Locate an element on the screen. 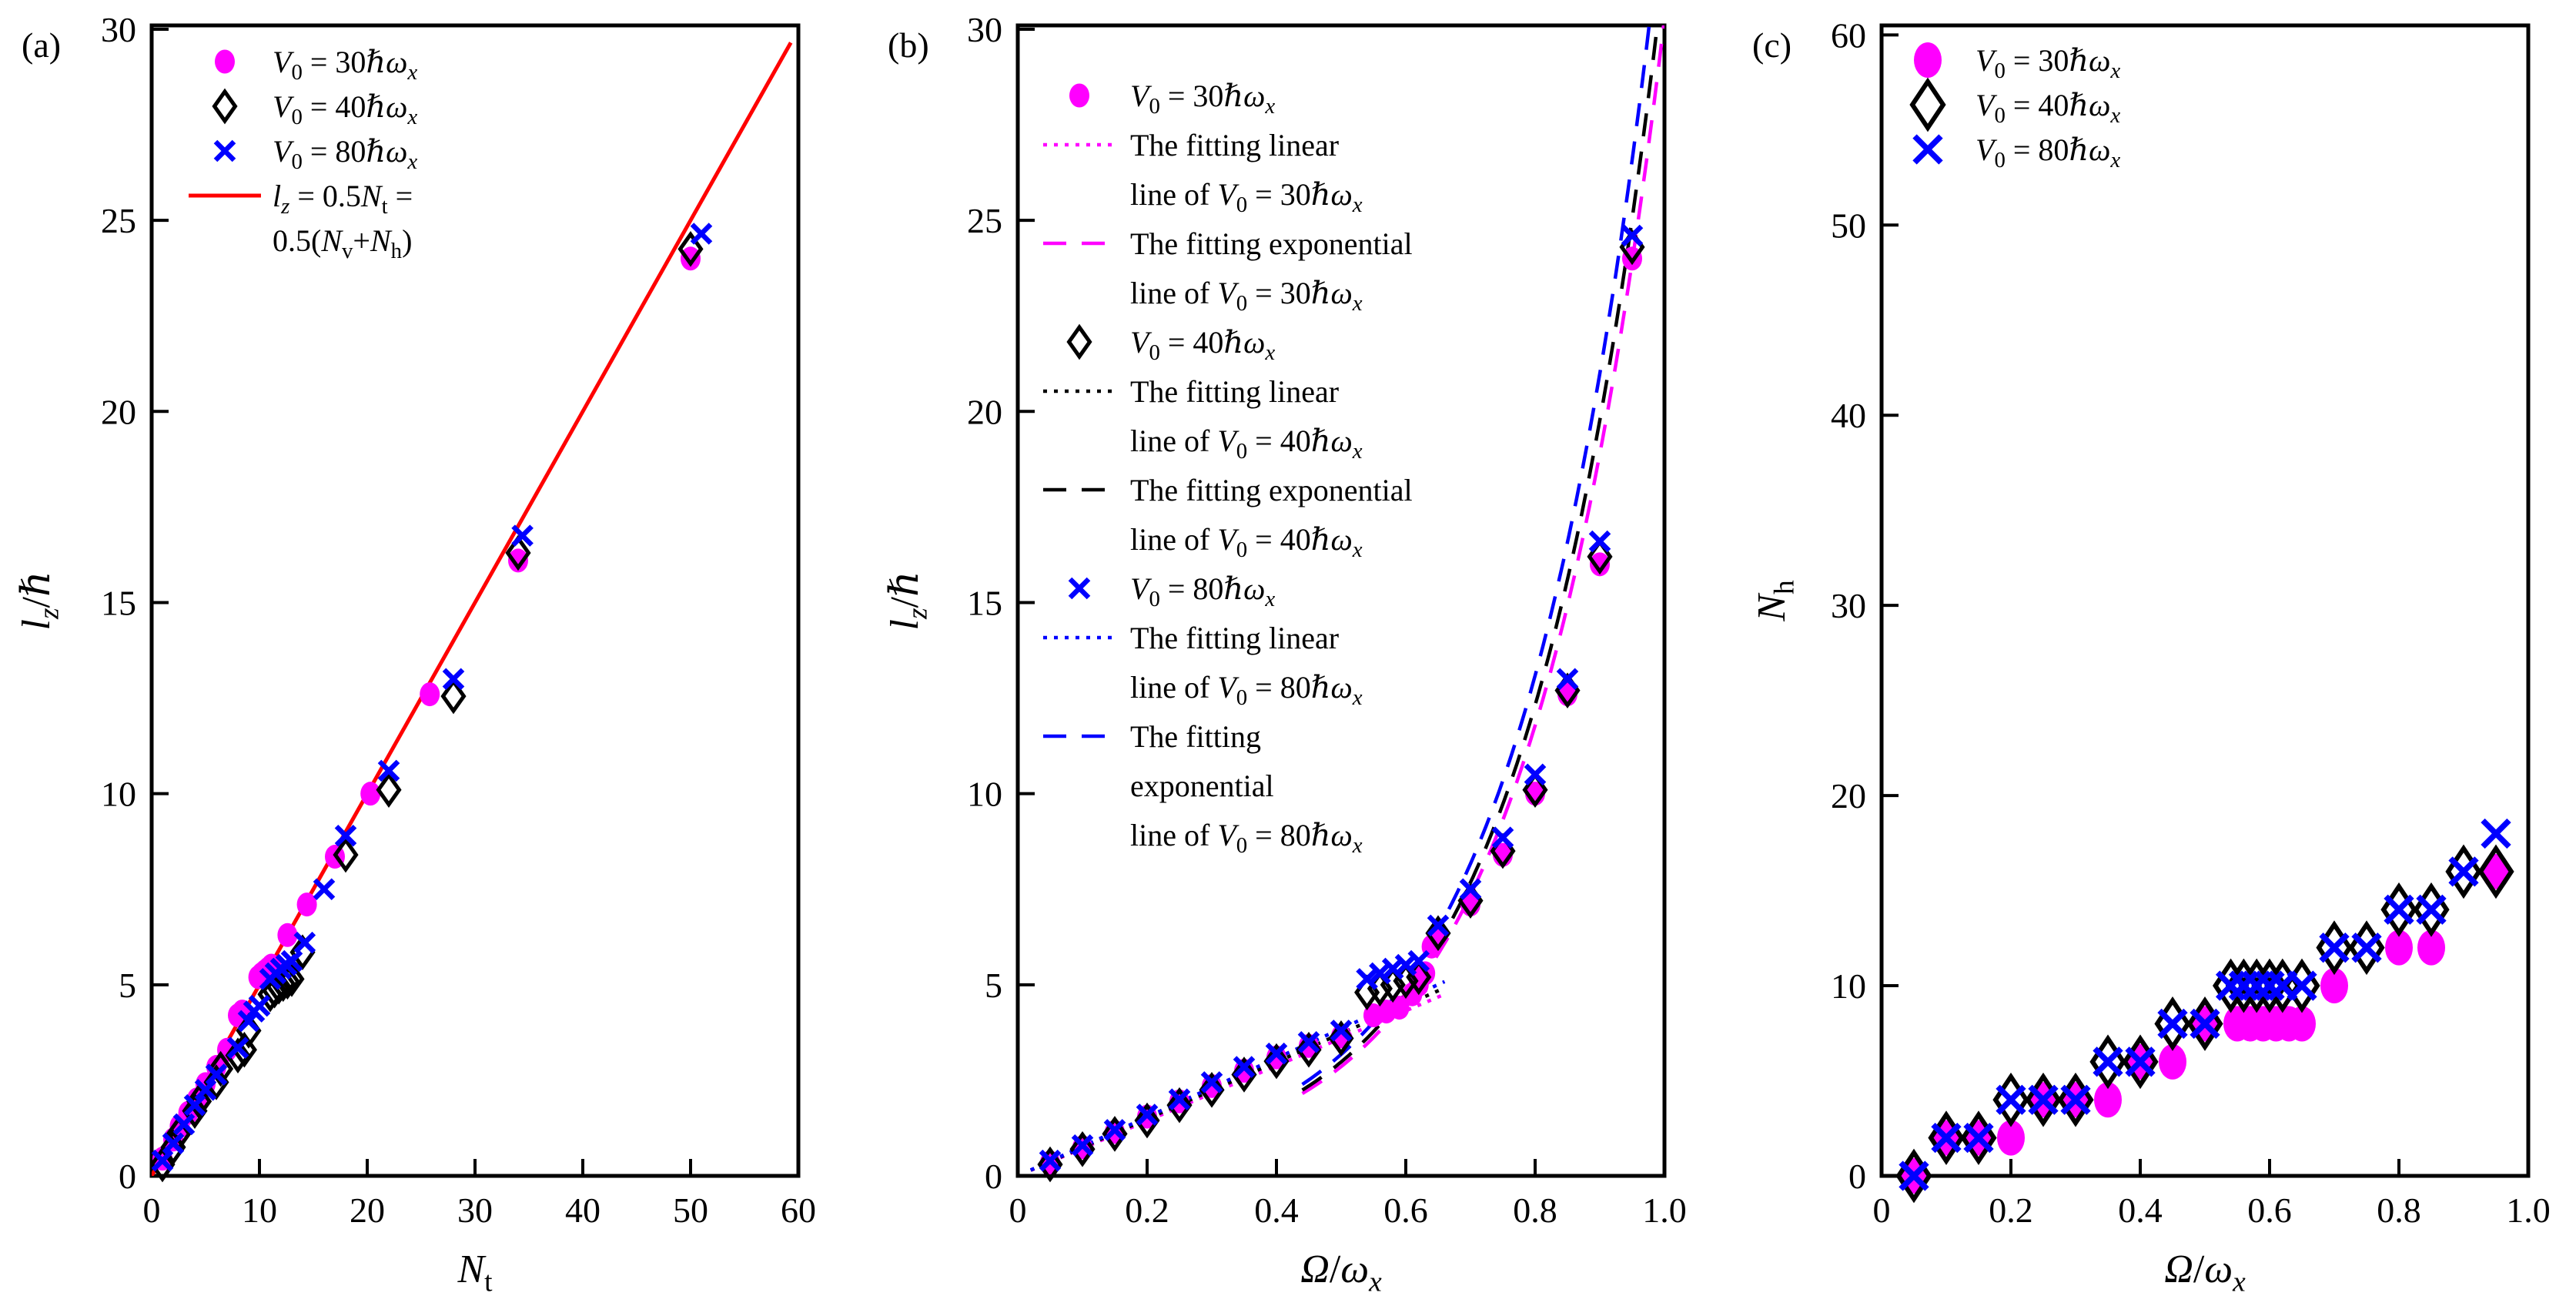 This screenshot has height=1296, width=2576. x-tick-label: 40 is located at coordinates (583, 1210).